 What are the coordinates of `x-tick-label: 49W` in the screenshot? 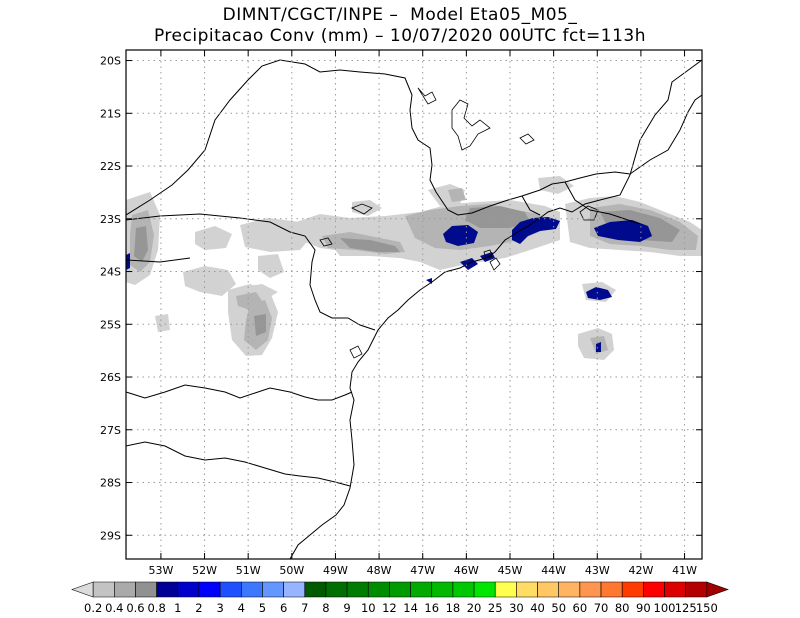 It's located at (335, 570).